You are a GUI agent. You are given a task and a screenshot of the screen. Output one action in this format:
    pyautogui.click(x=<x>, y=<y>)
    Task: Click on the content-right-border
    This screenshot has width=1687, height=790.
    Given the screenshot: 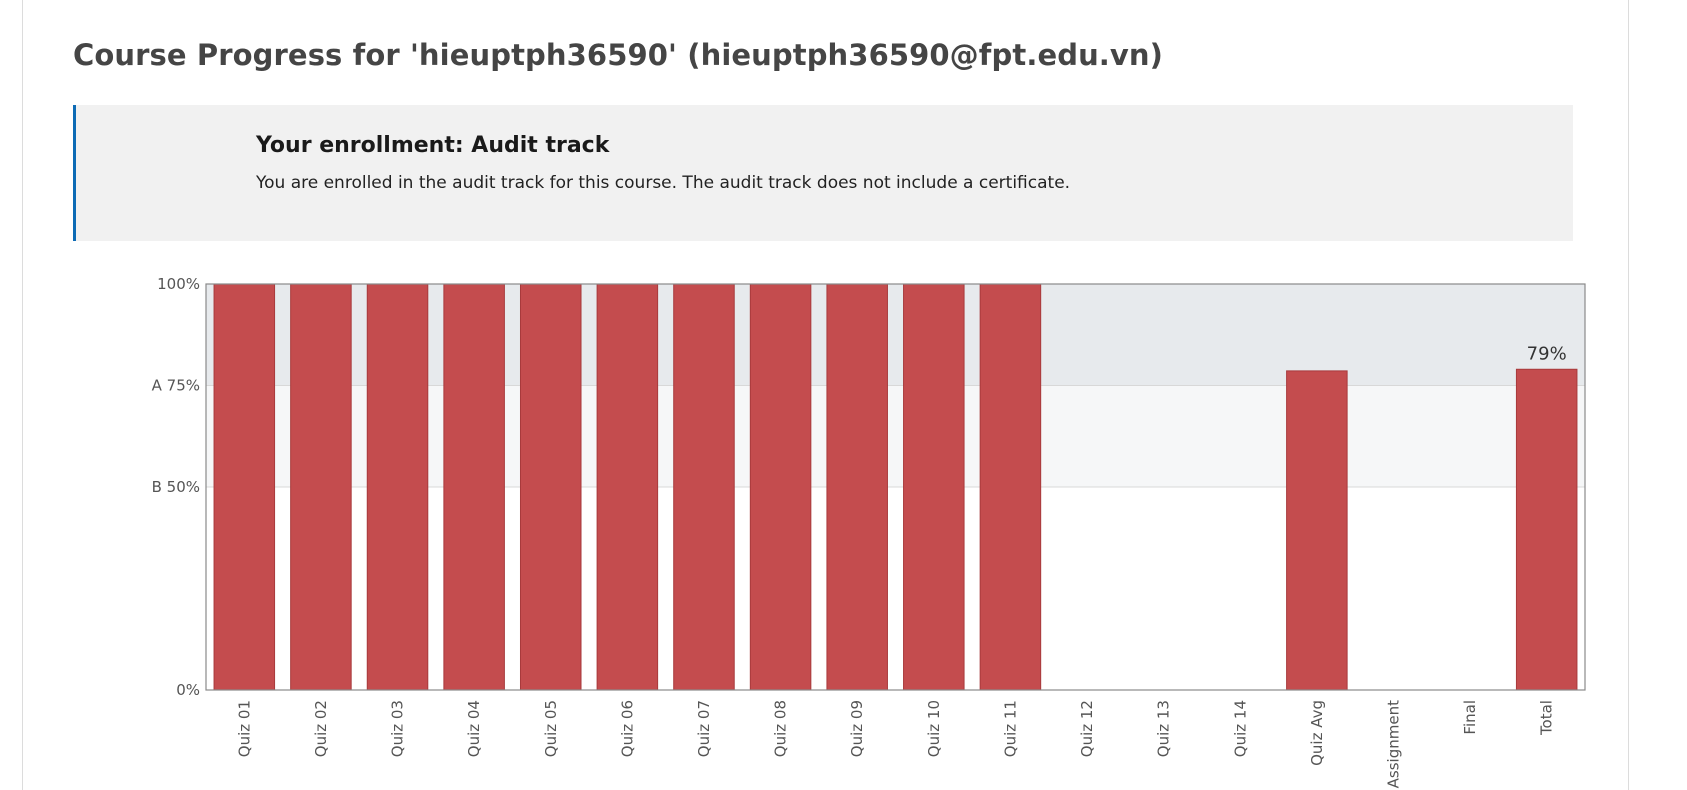 What is the action you would take?
    pyautogui.click(x=1628, y=395)
    